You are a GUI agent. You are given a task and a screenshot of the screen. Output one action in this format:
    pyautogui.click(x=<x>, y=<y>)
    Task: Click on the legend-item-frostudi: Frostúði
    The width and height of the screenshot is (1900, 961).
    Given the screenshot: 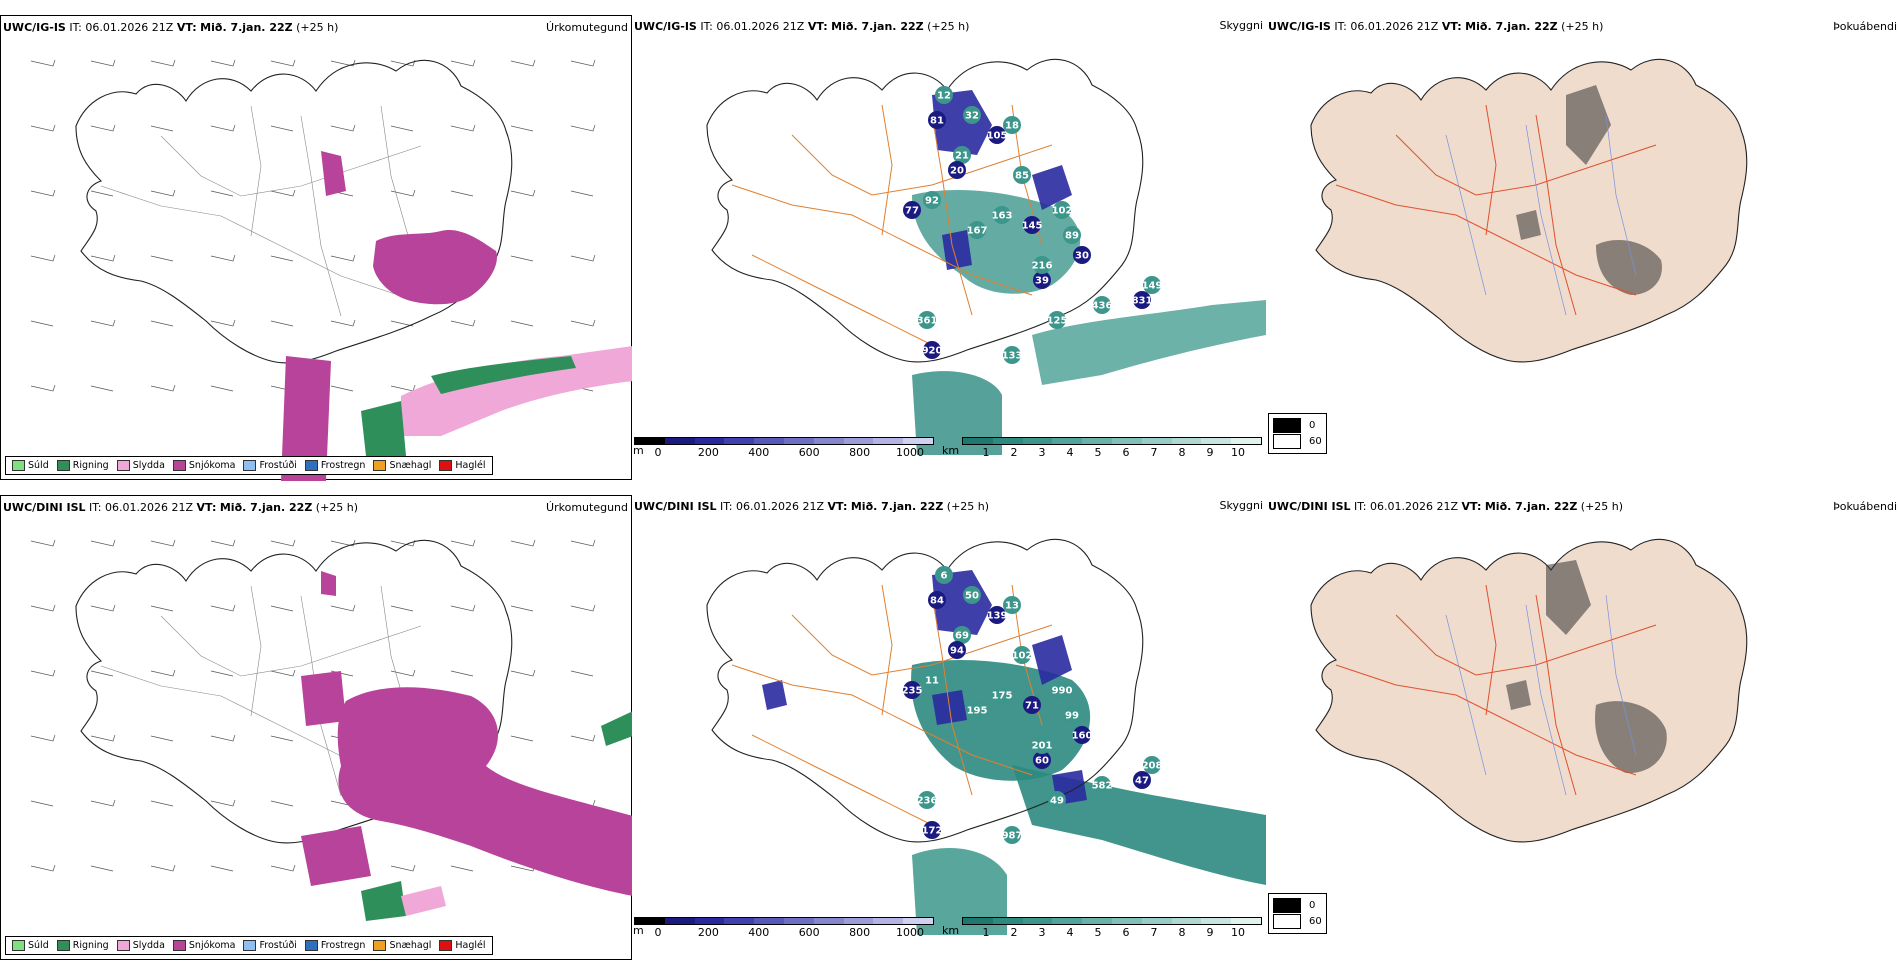 What is the action you would take?
    pyautogui.click(x=270, y=945)
    